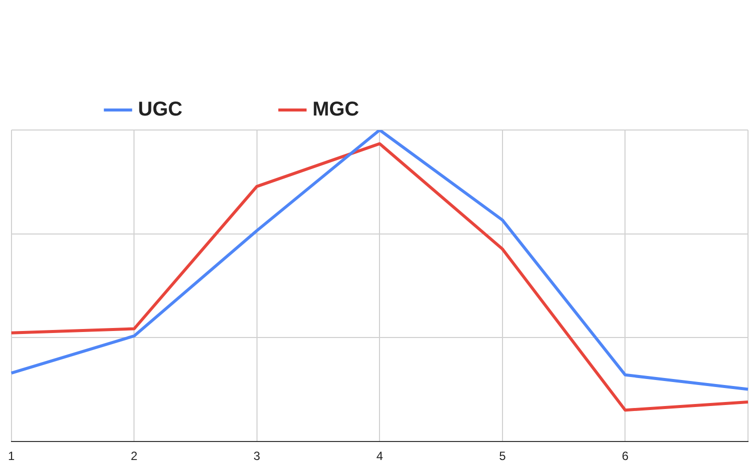 Image resolution: width=756 pixels, height=474 pixels. Describe the element at coordinates (11, 456) in the screenshot. I see `x-tick-label: 1` at that location.